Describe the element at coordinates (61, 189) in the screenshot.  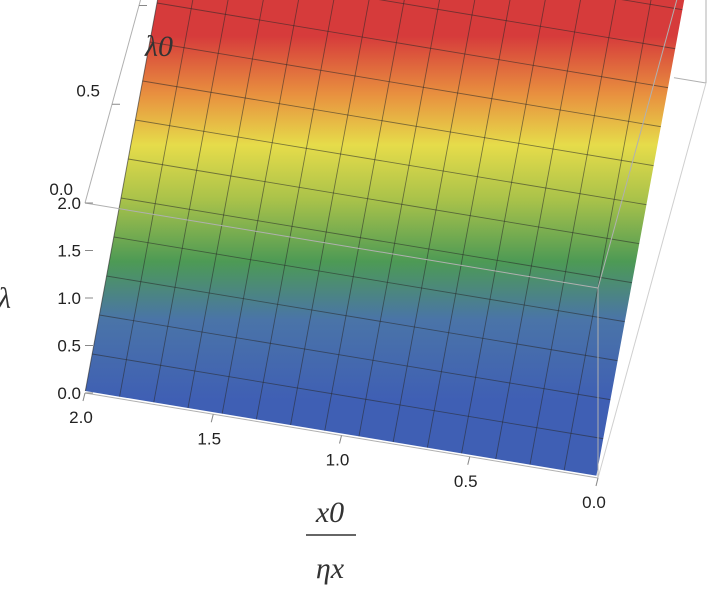
I see `y-tick-label: 0.0` at that location.